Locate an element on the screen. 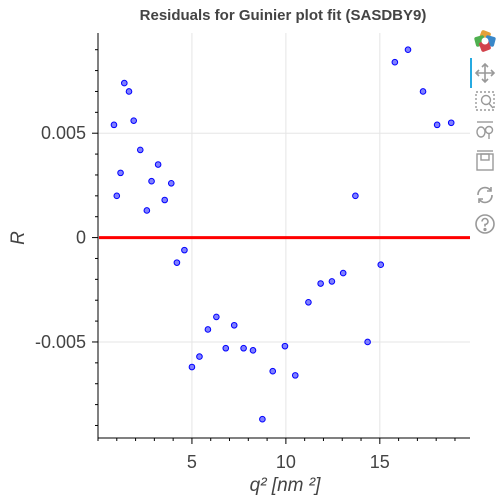  reset-tool-icon is located at coordinates (485, 195).